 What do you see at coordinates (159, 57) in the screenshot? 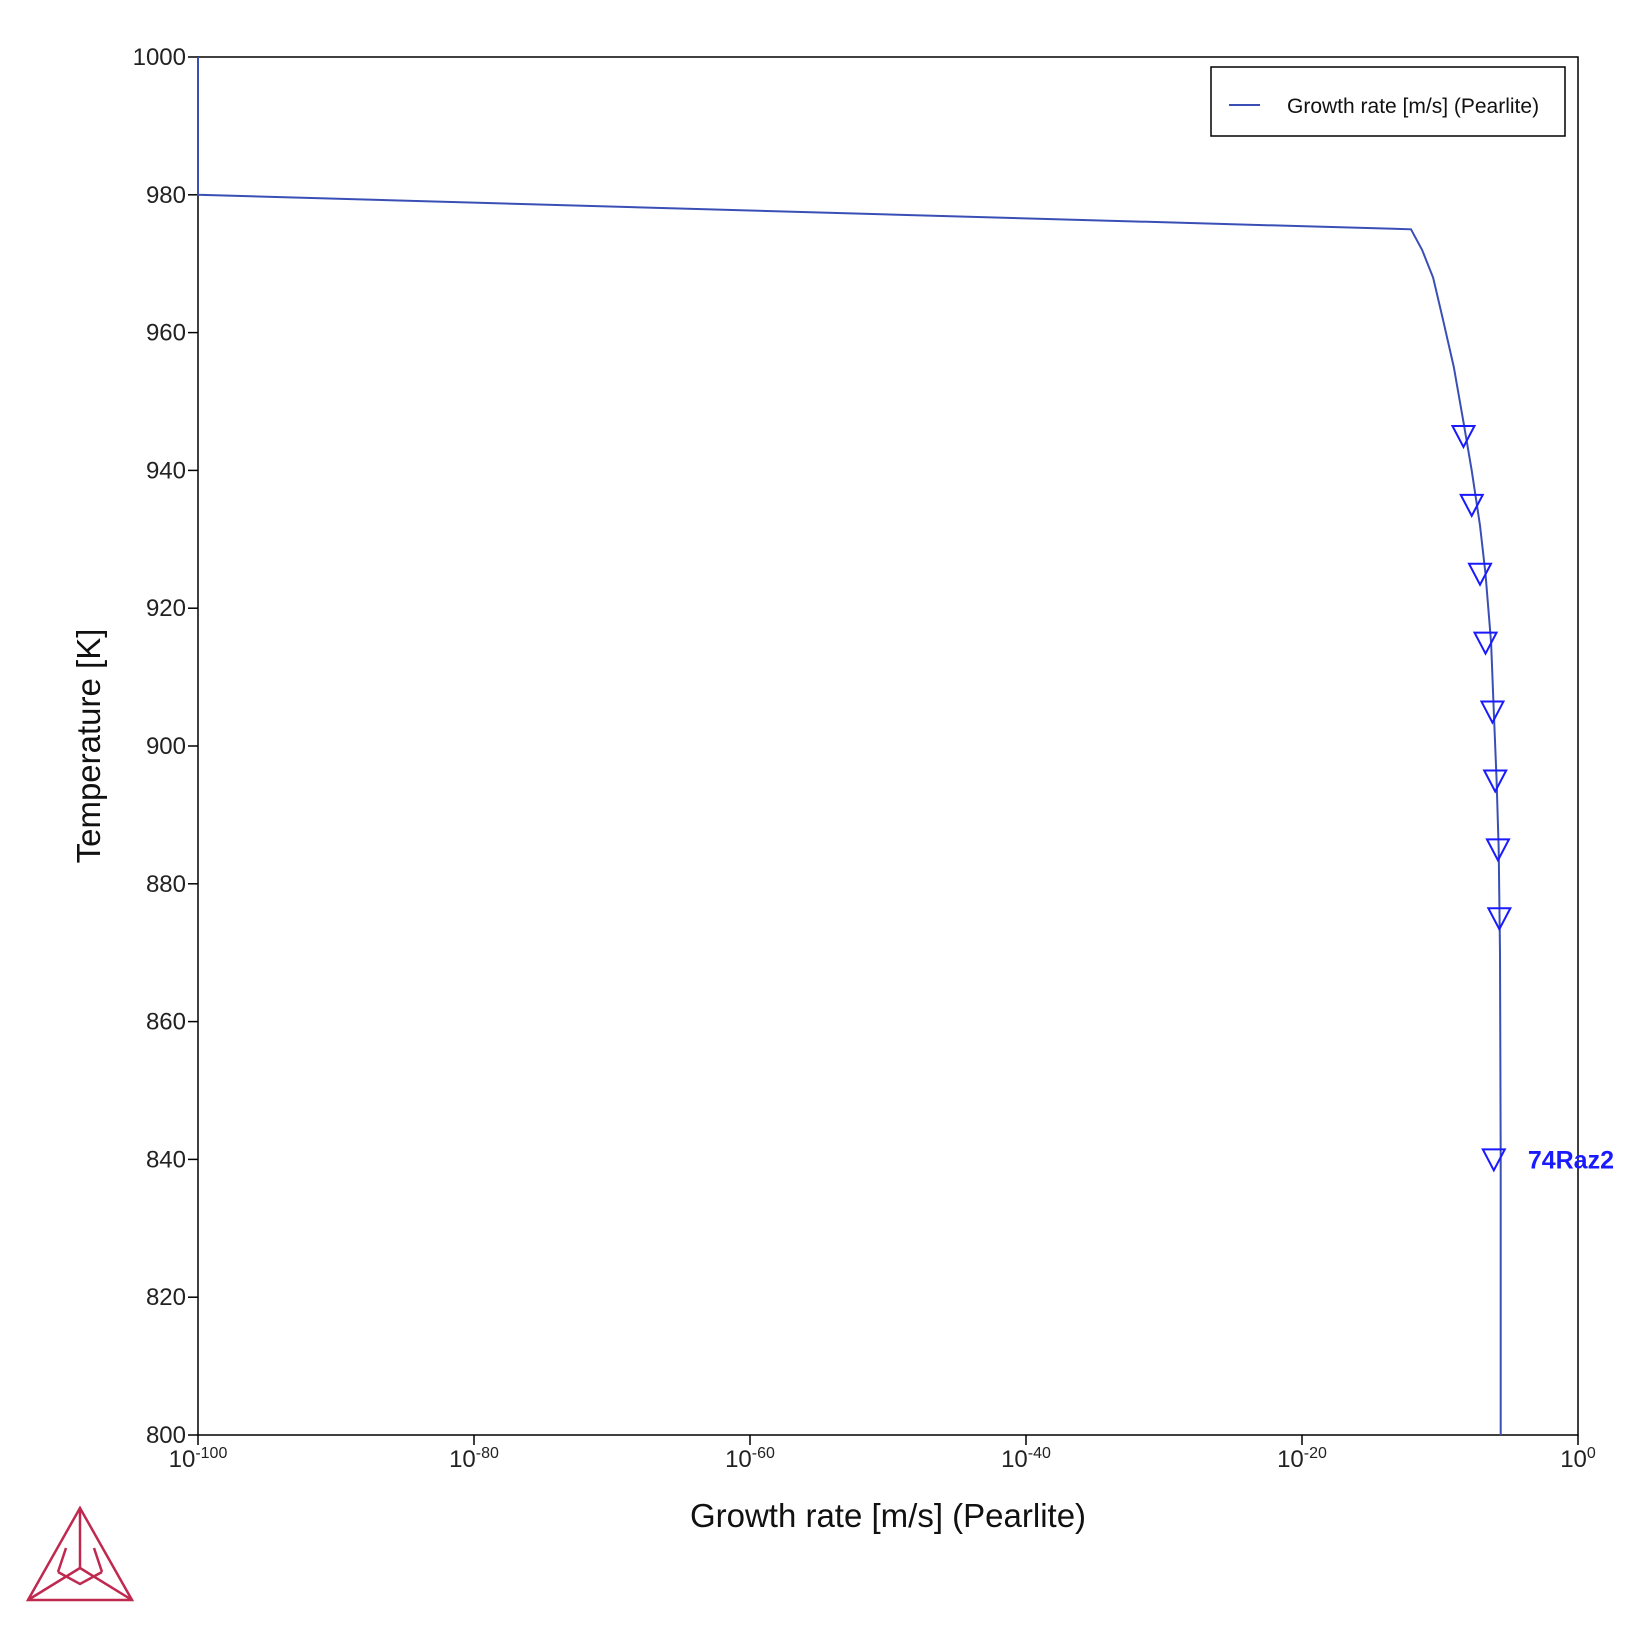
I see `y-tick-label: 1000` at bounding box center [159, 57].